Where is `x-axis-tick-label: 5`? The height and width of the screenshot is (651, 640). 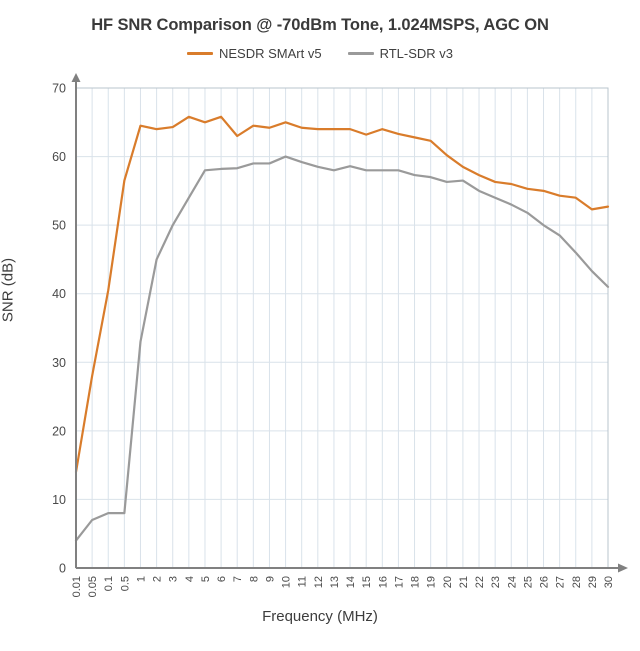 x-axis-tick-label: 5 is located at coordinates (206, 579).